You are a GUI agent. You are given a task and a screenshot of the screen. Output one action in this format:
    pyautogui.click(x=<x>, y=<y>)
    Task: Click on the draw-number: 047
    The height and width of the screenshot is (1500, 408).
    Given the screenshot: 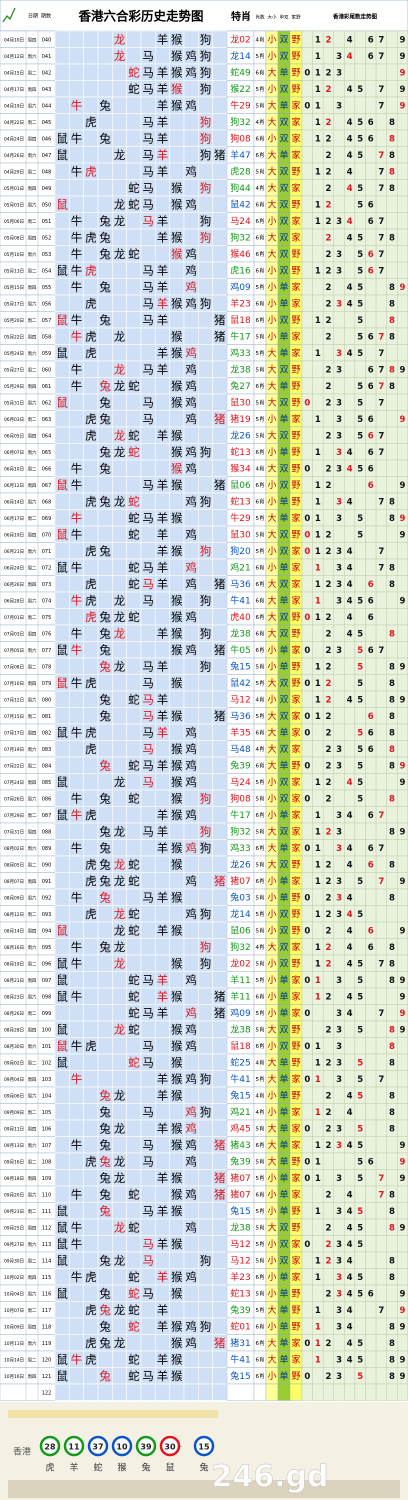 What is the action you would take?
    pyautogui.click(x=47, y=156)
    